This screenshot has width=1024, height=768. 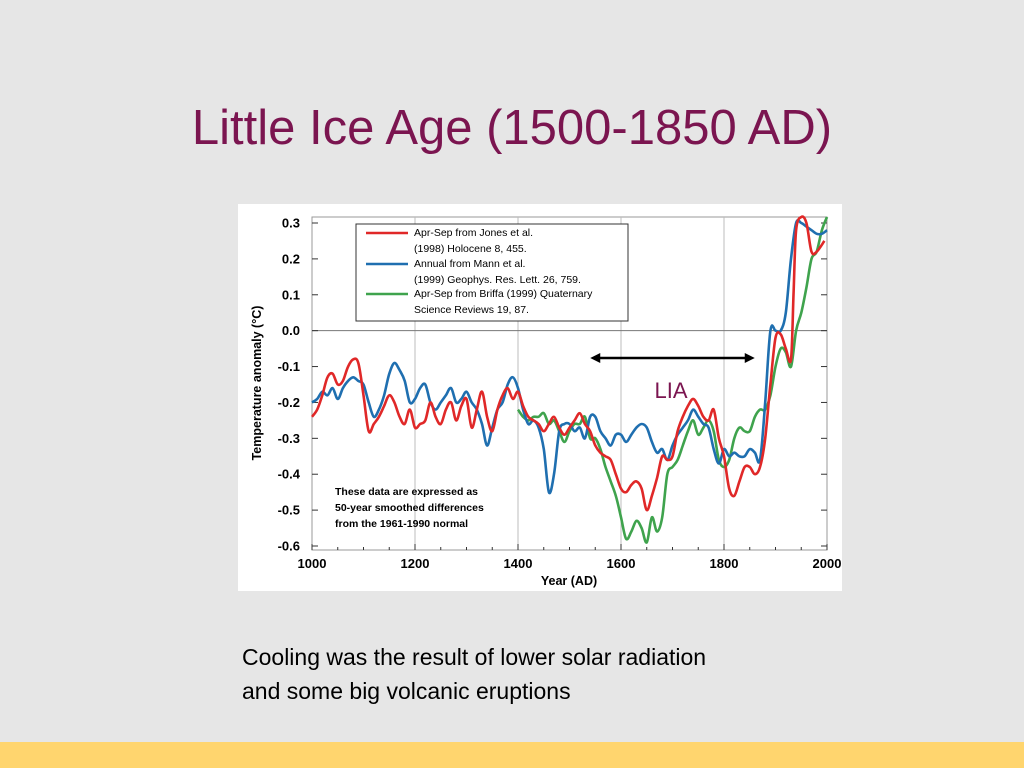 What do you see at coordinates (415, 563) in the screenshot?
I see `x-tick-label: 1200` at bounding box center [415, 563].